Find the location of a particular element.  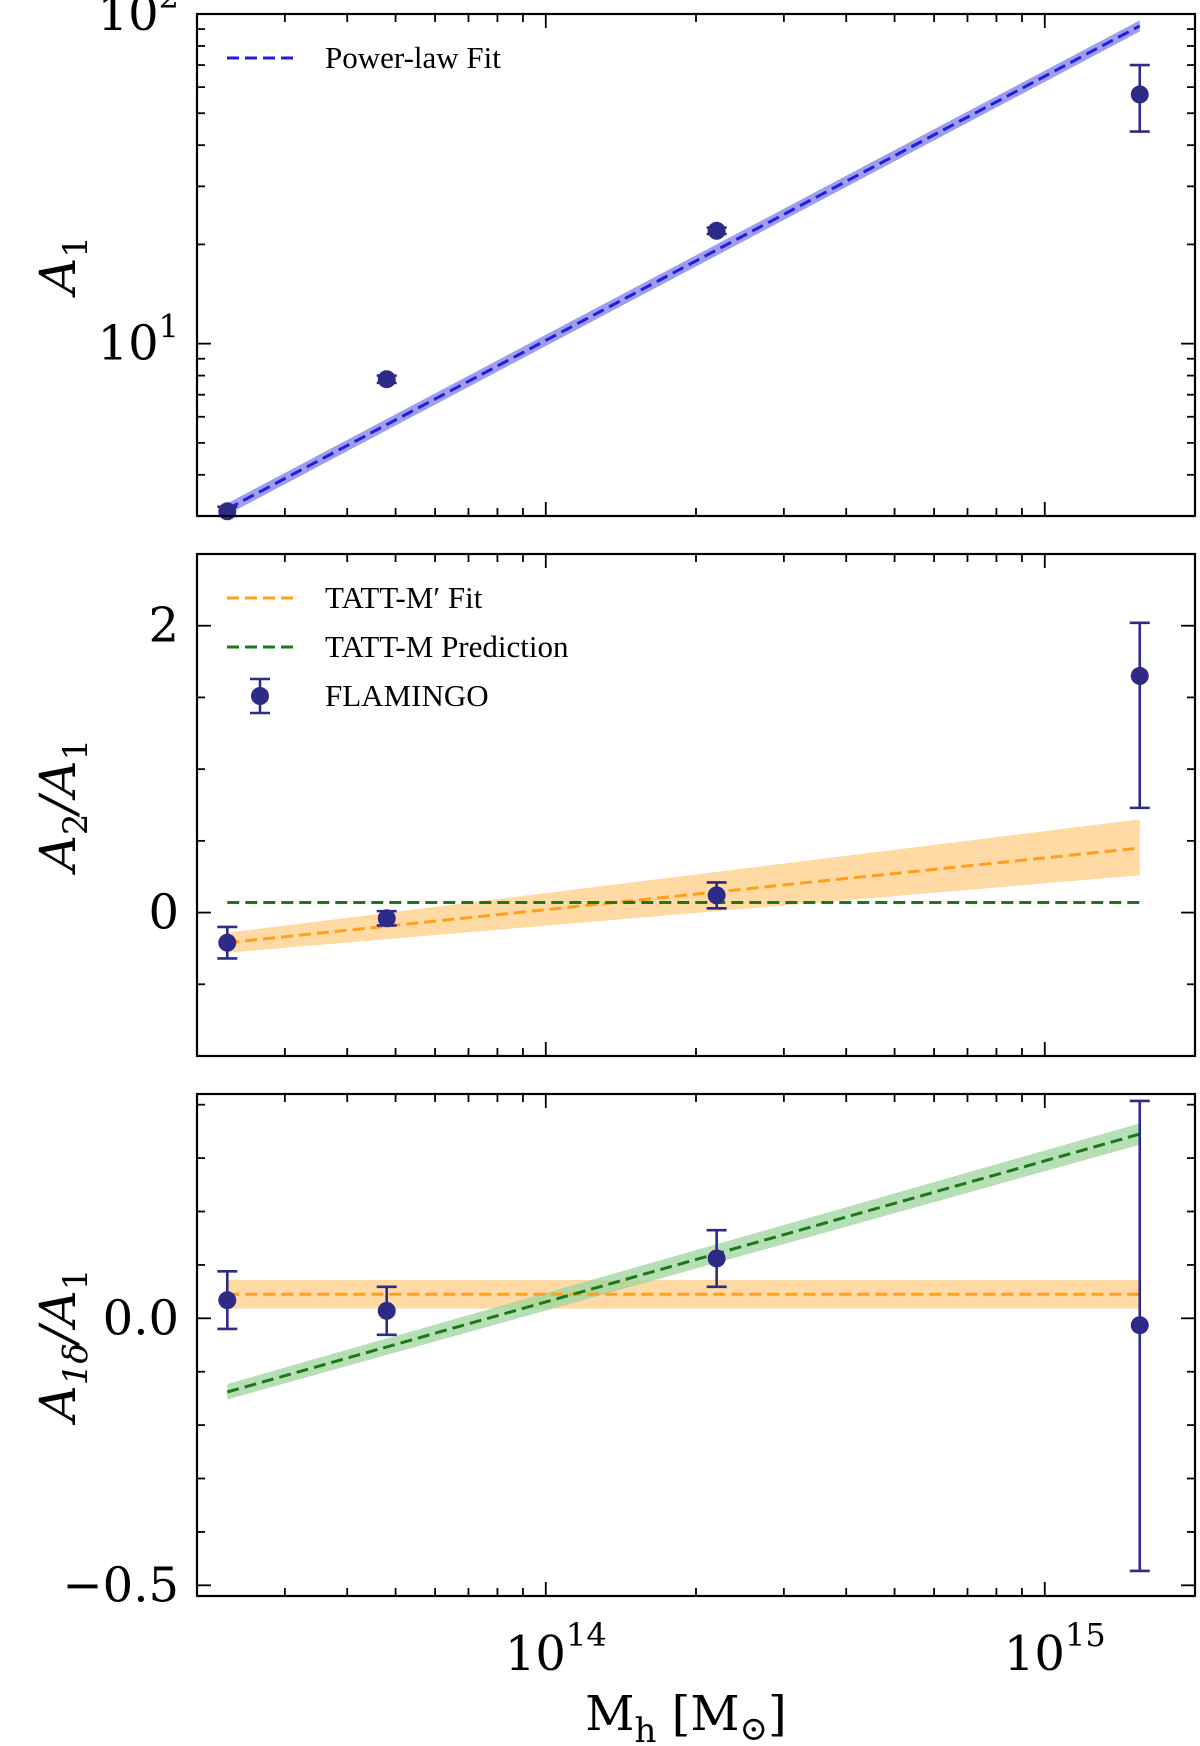

legend-label: TATT-M Prediction is located at coordinates (447, 646).